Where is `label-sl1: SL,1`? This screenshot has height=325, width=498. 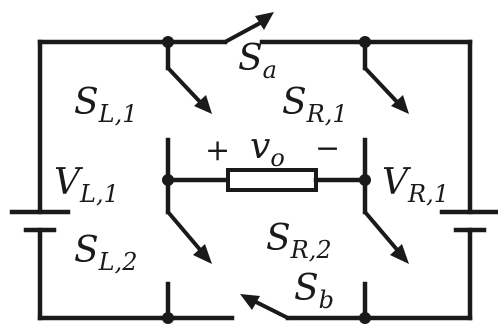
label-sl1: SL,1 is located at coordinates (106, 105).